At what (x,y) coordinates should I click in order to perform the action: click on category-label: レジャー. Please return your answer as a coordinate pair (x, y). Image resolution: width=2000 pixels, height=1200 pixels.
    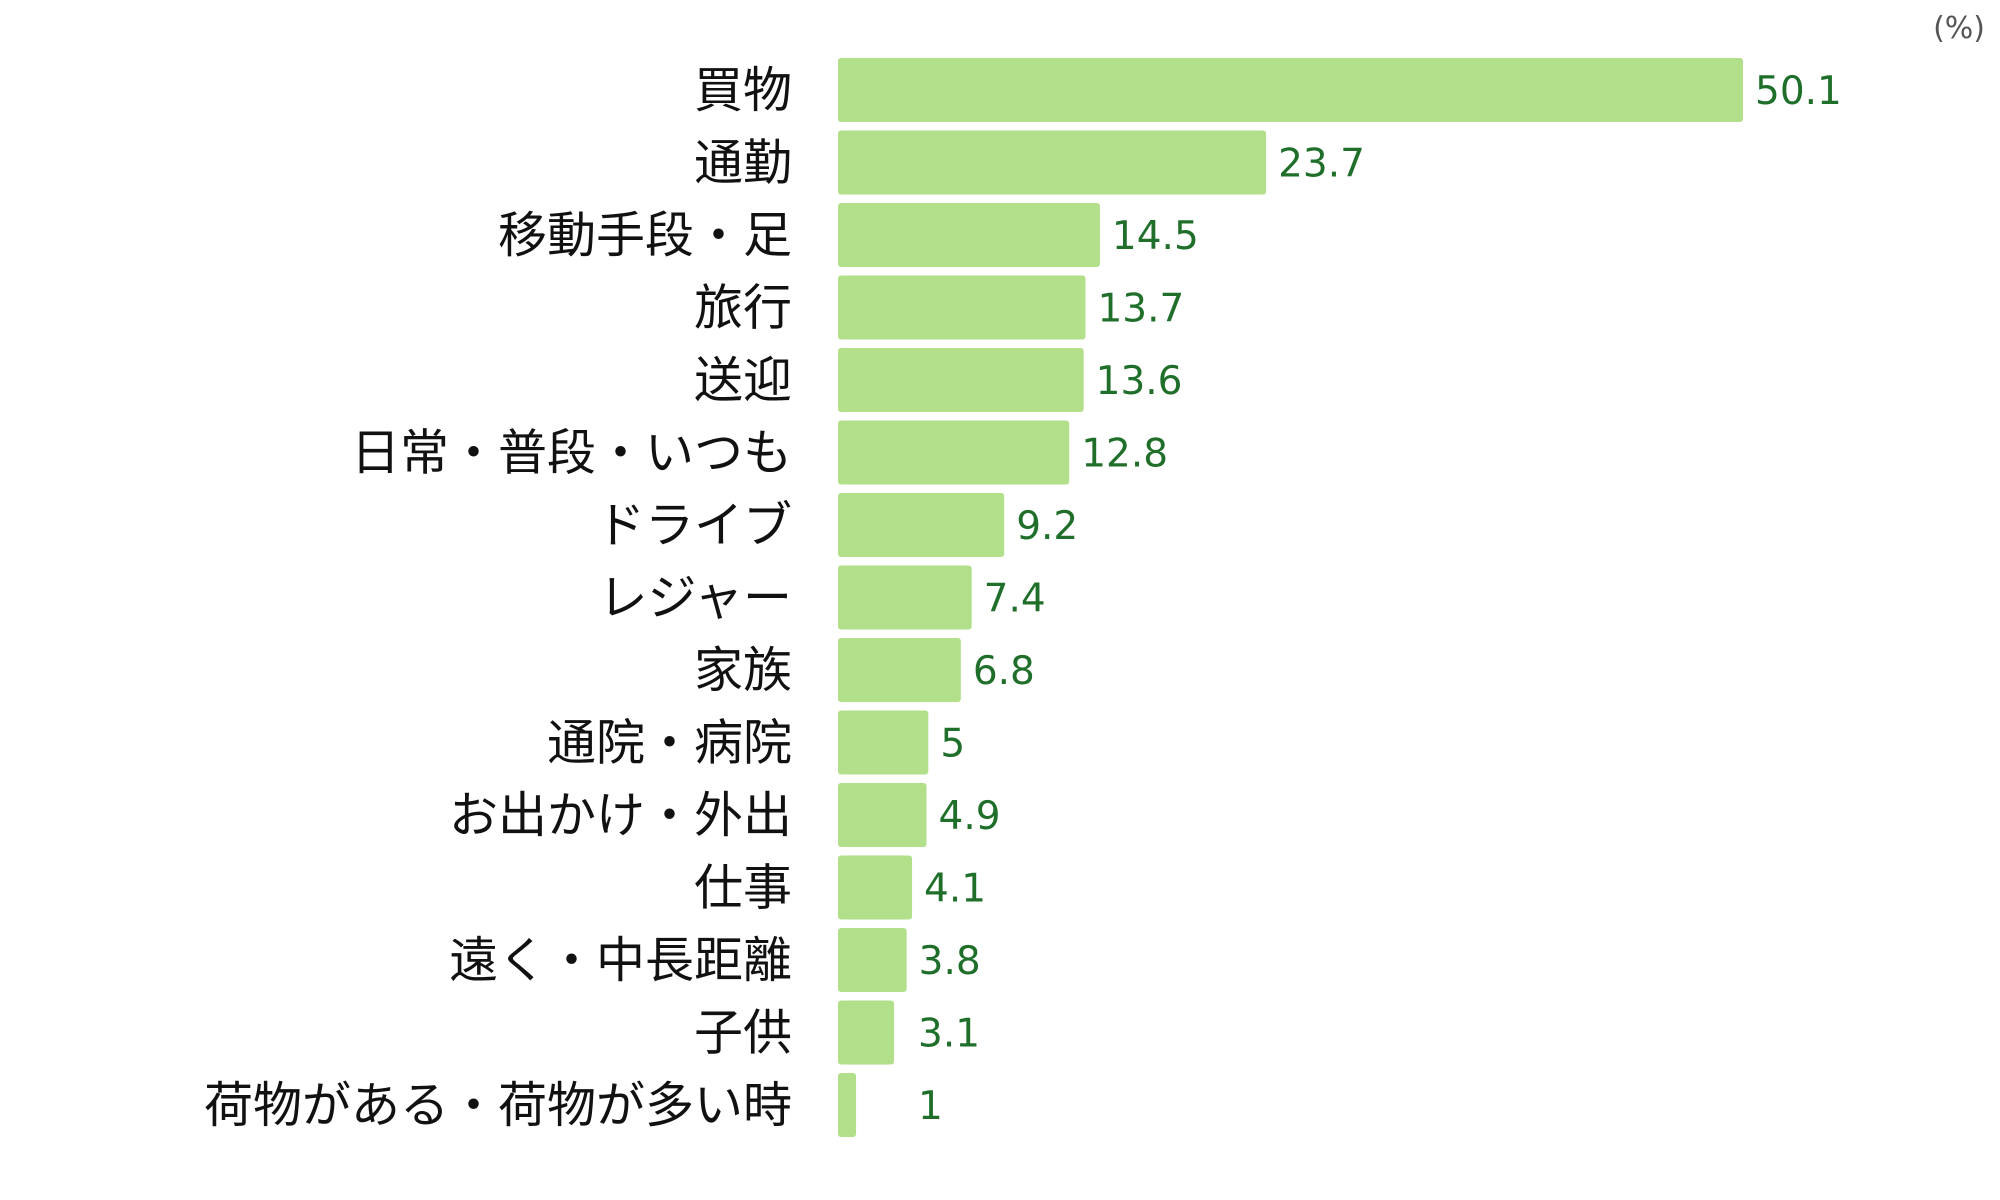
    Looking at the image, I should click on (695, 598).